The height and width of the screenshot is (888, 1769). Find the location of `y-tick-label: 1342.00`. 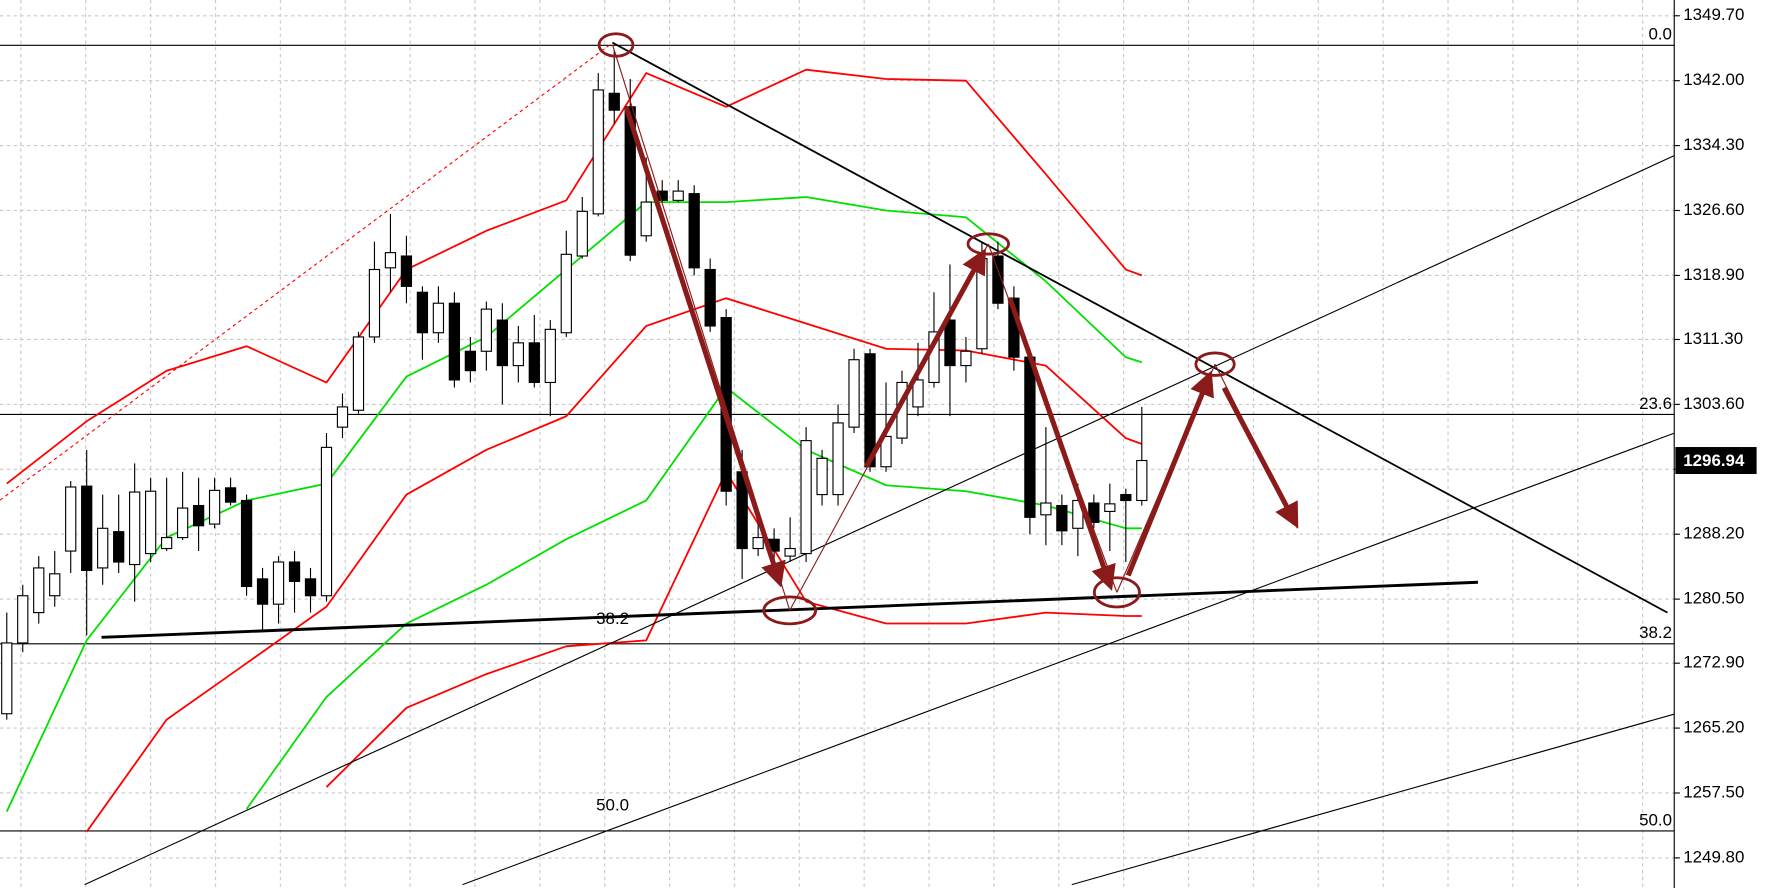

y-tick-label: 1342.00 is located at coordinates (1713, 79).